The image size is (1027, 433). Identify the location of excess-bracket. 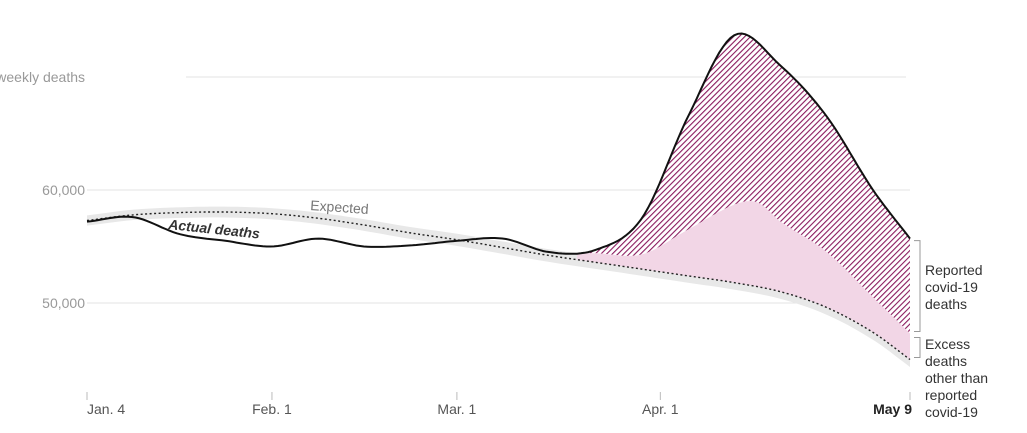
(917, 347).